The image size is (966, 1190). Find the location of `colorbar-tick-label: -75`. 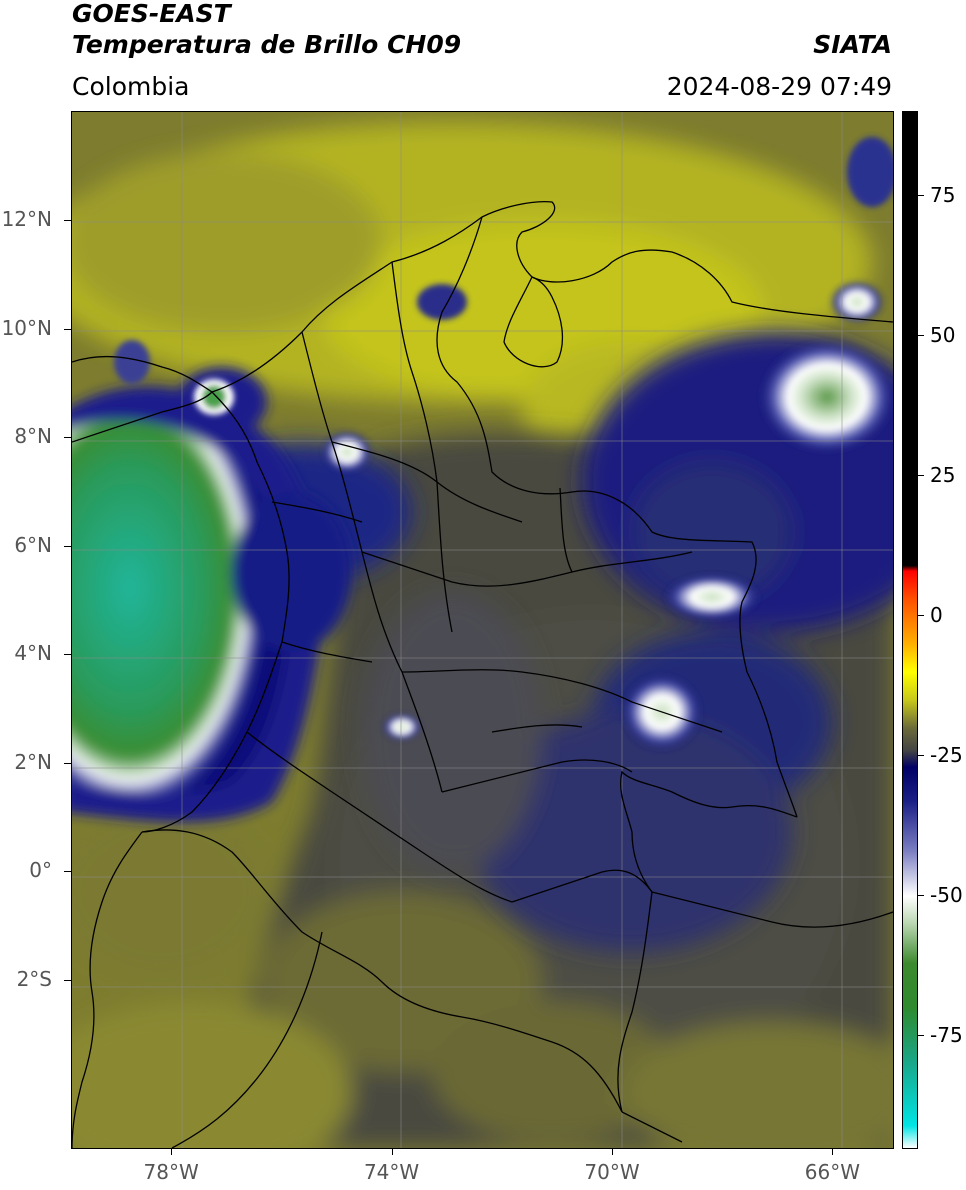

colorbar-tick-label: -75 is located at coordinates (946, 1035).